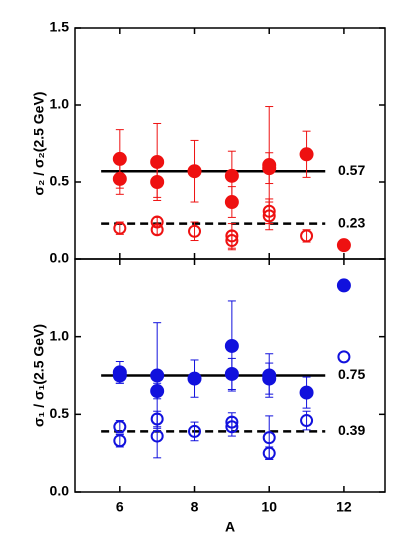  I want to click on x-axis-label: A, so click(230, 527).